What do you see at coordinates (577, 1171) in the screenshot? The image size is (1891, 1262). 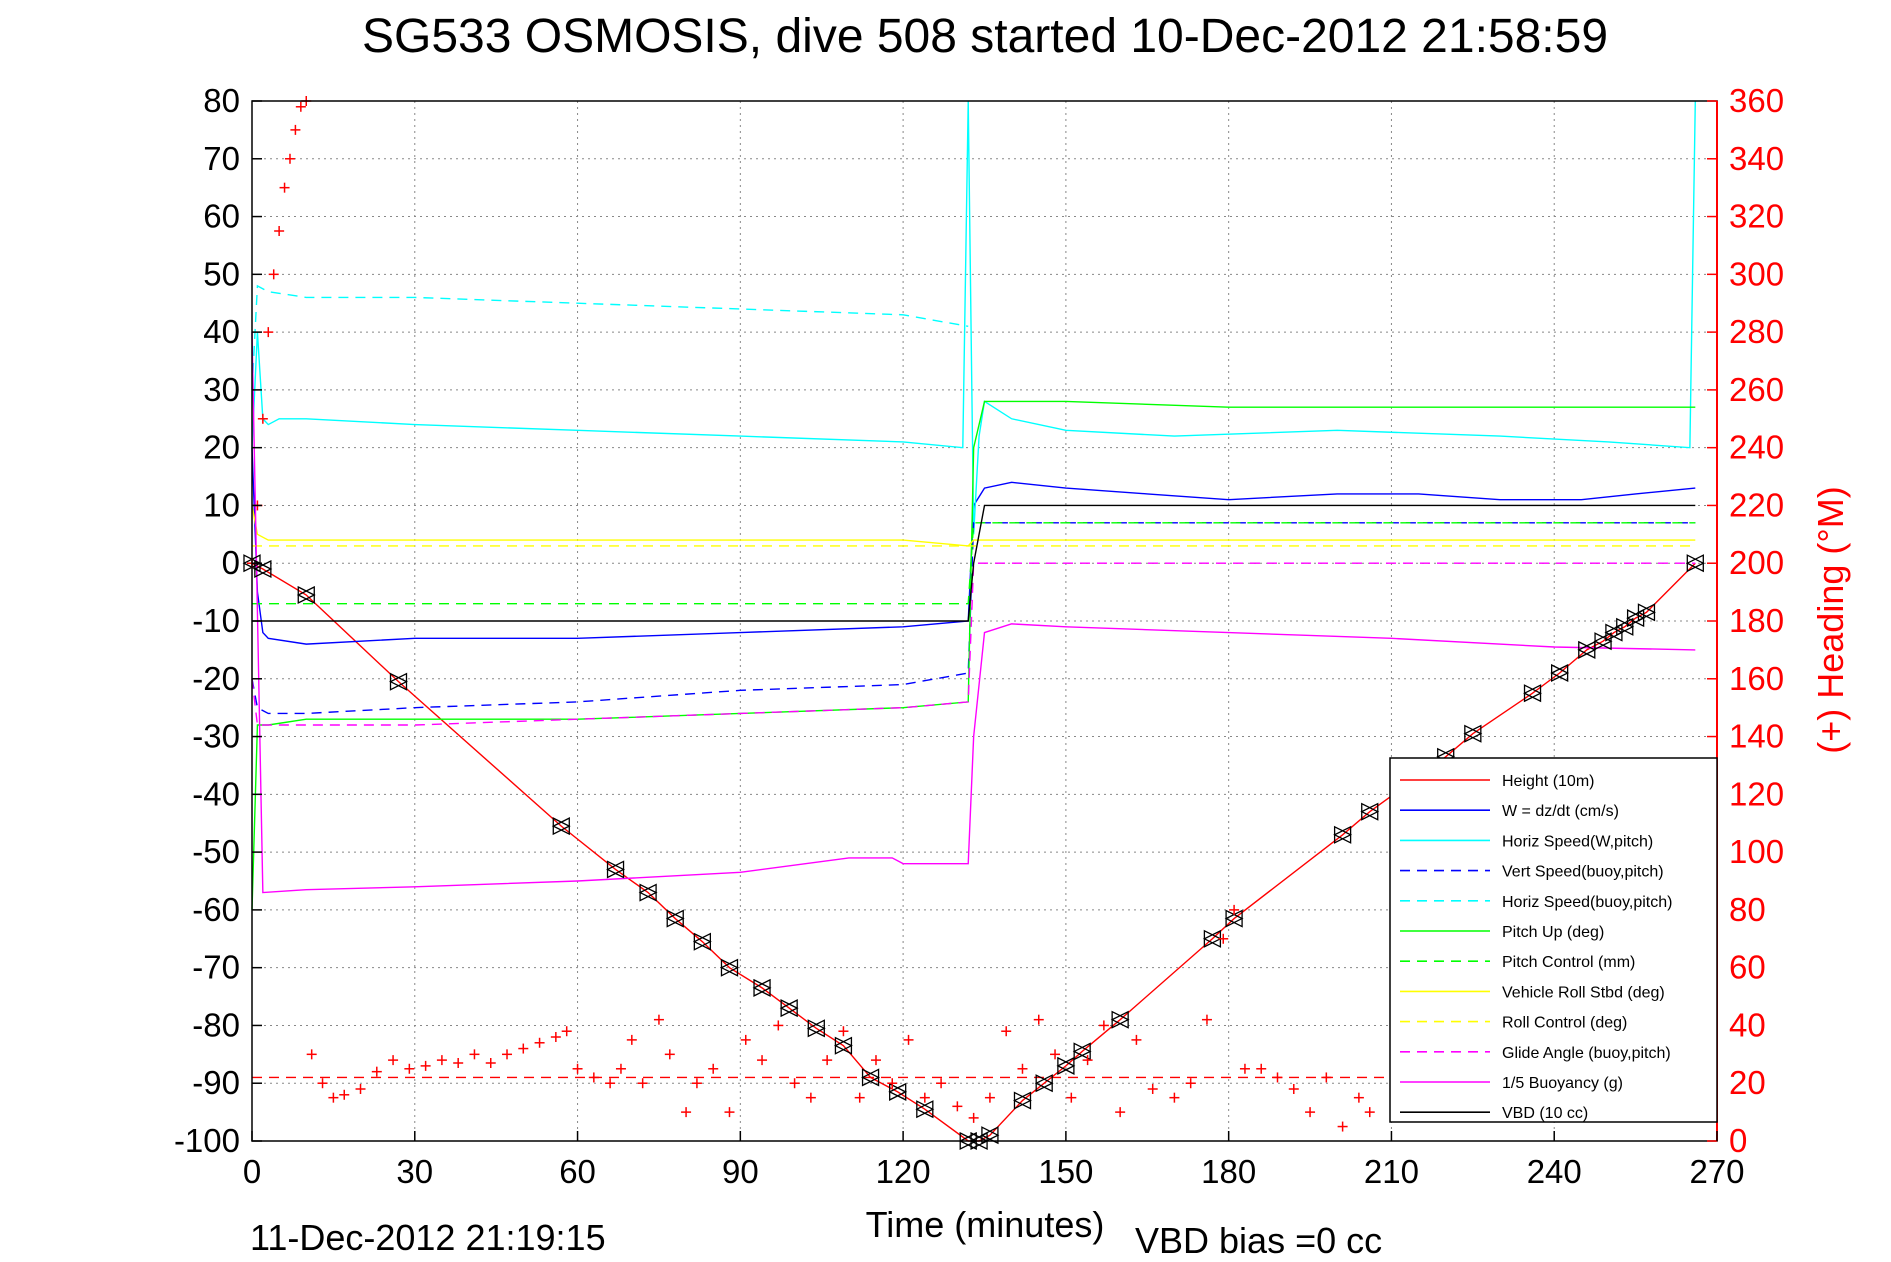 I see `bottom-tick-label: 60` at bounding box center [577, 1171].